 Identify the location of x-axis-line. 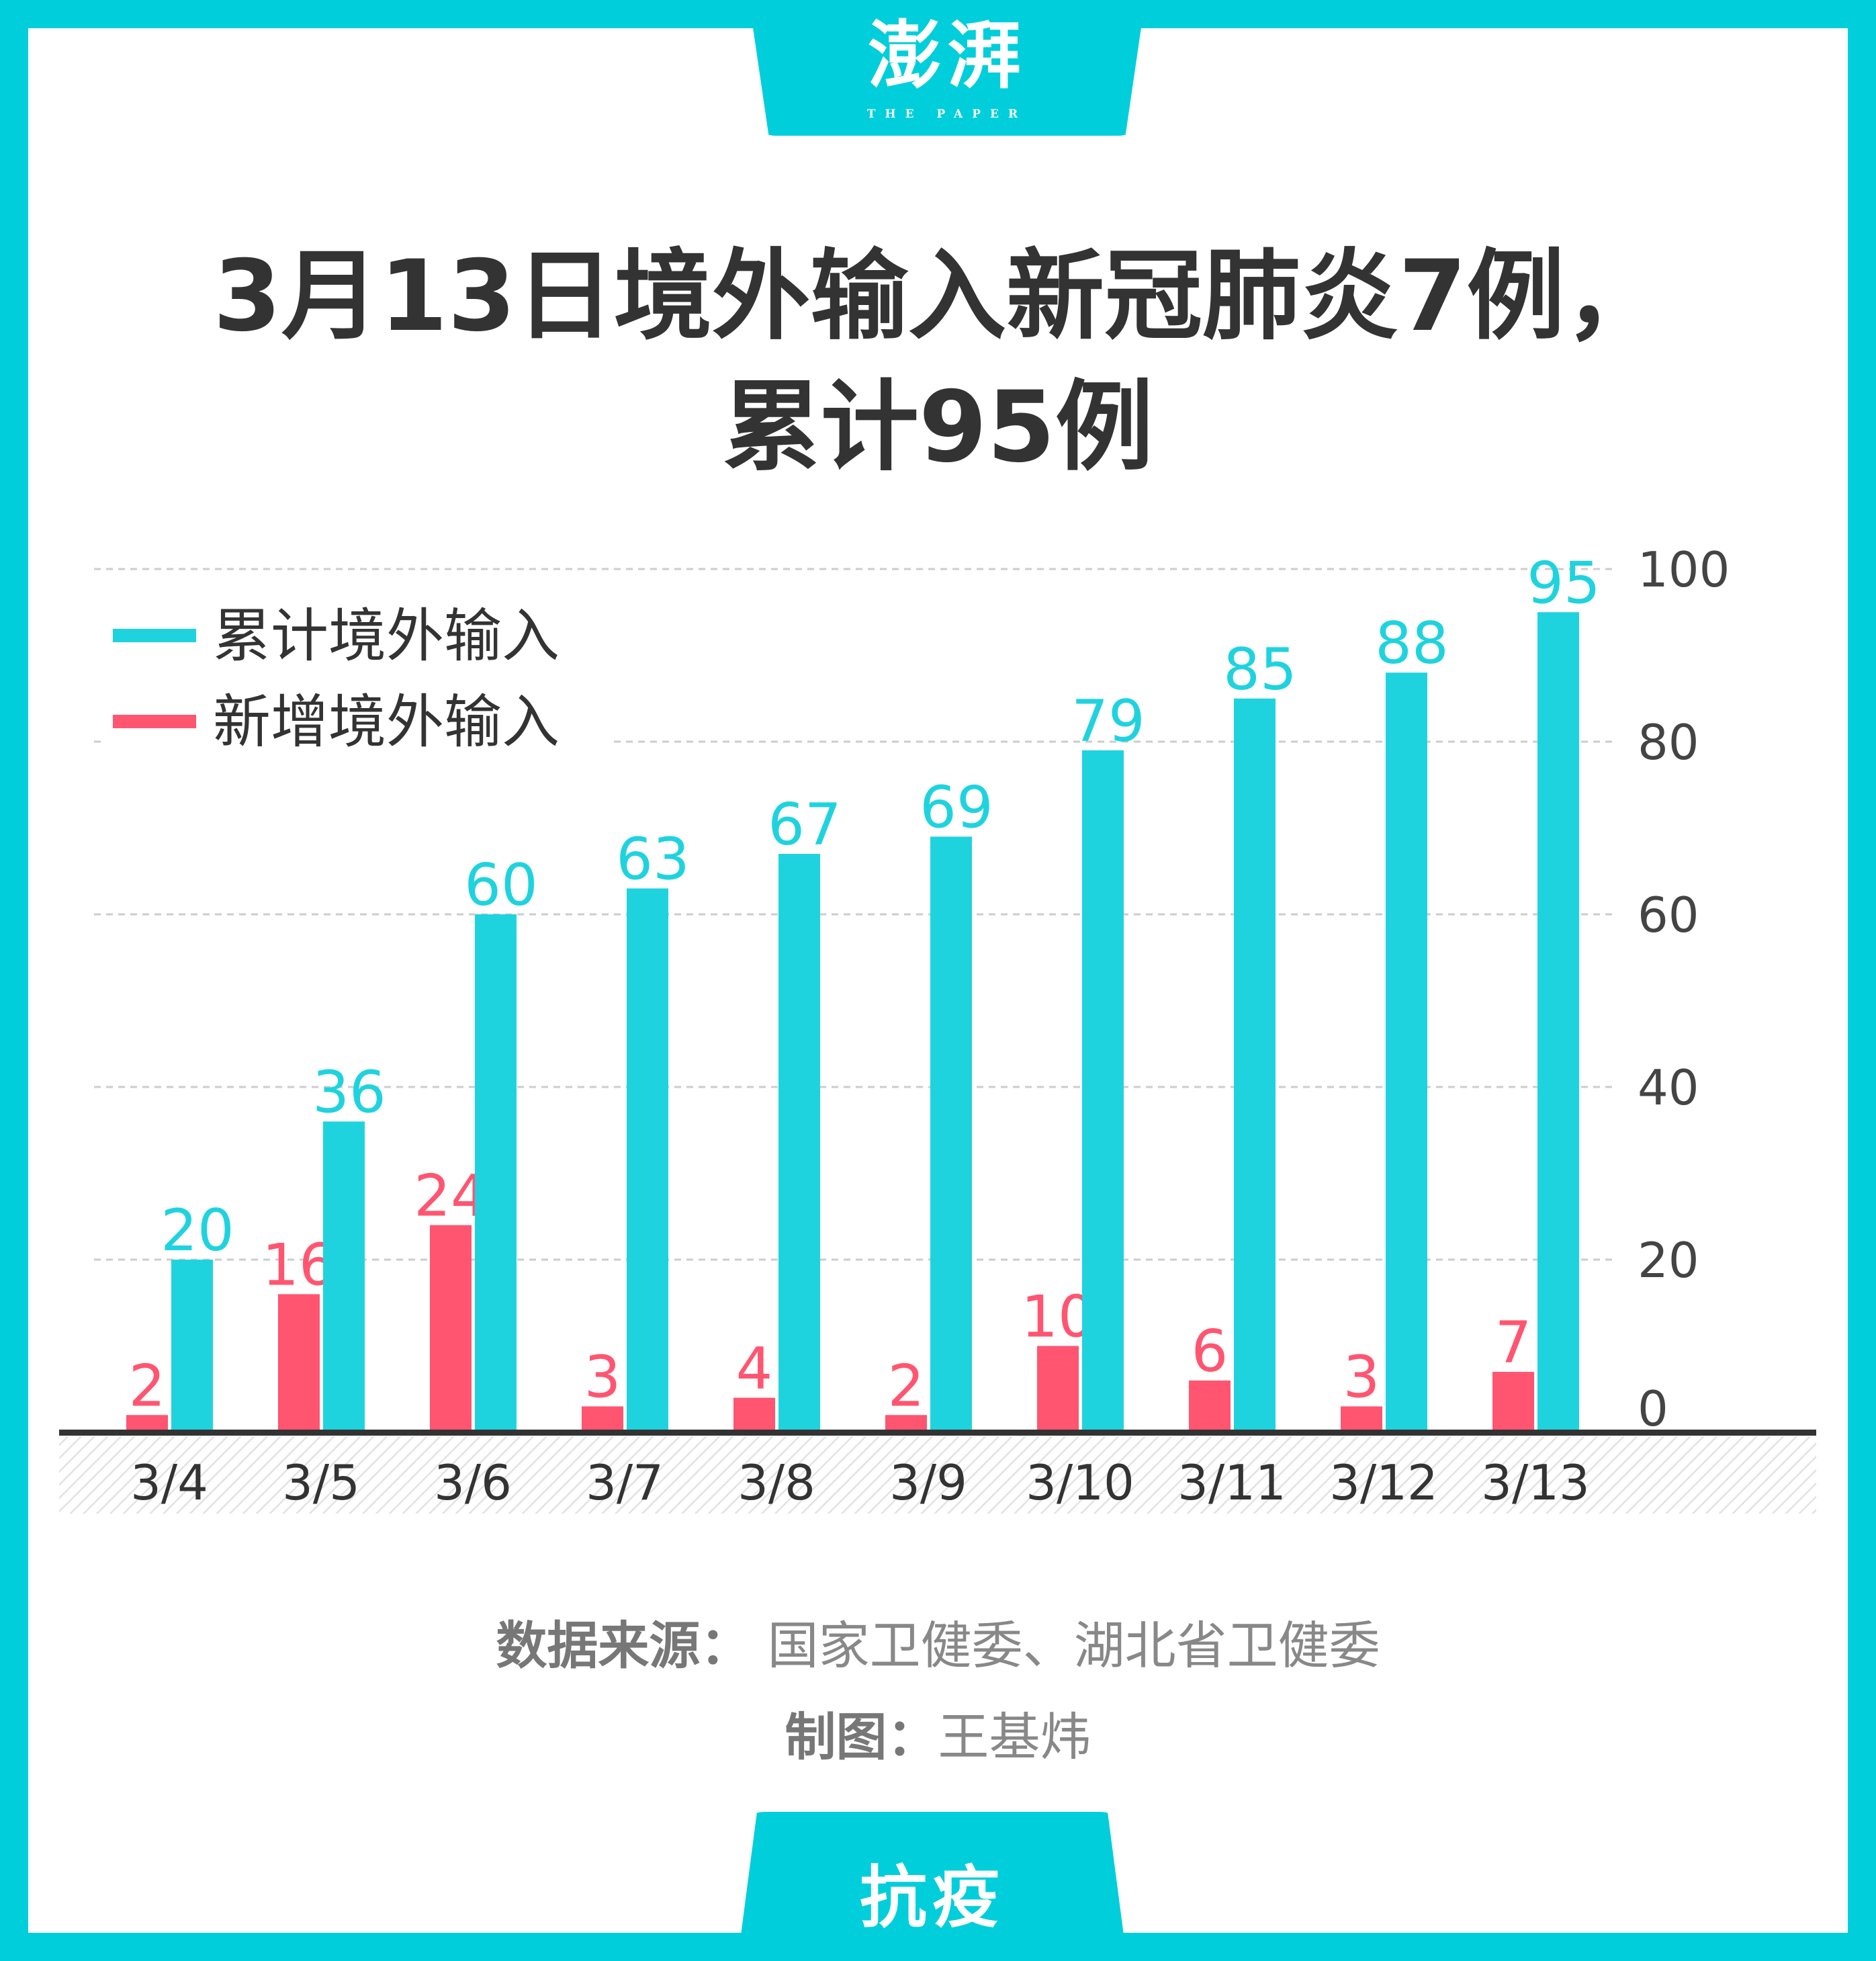
(937, 1433).